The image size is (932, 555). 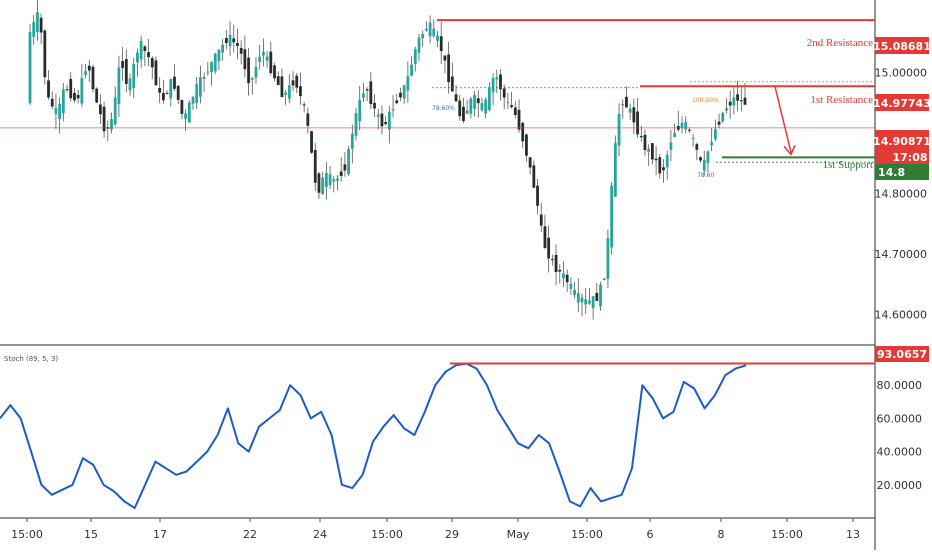 What do you see at coordinates (705, 100) in the screenshot?
I see `fib-label-100: 100.00%` at bounding box center [705, 100].